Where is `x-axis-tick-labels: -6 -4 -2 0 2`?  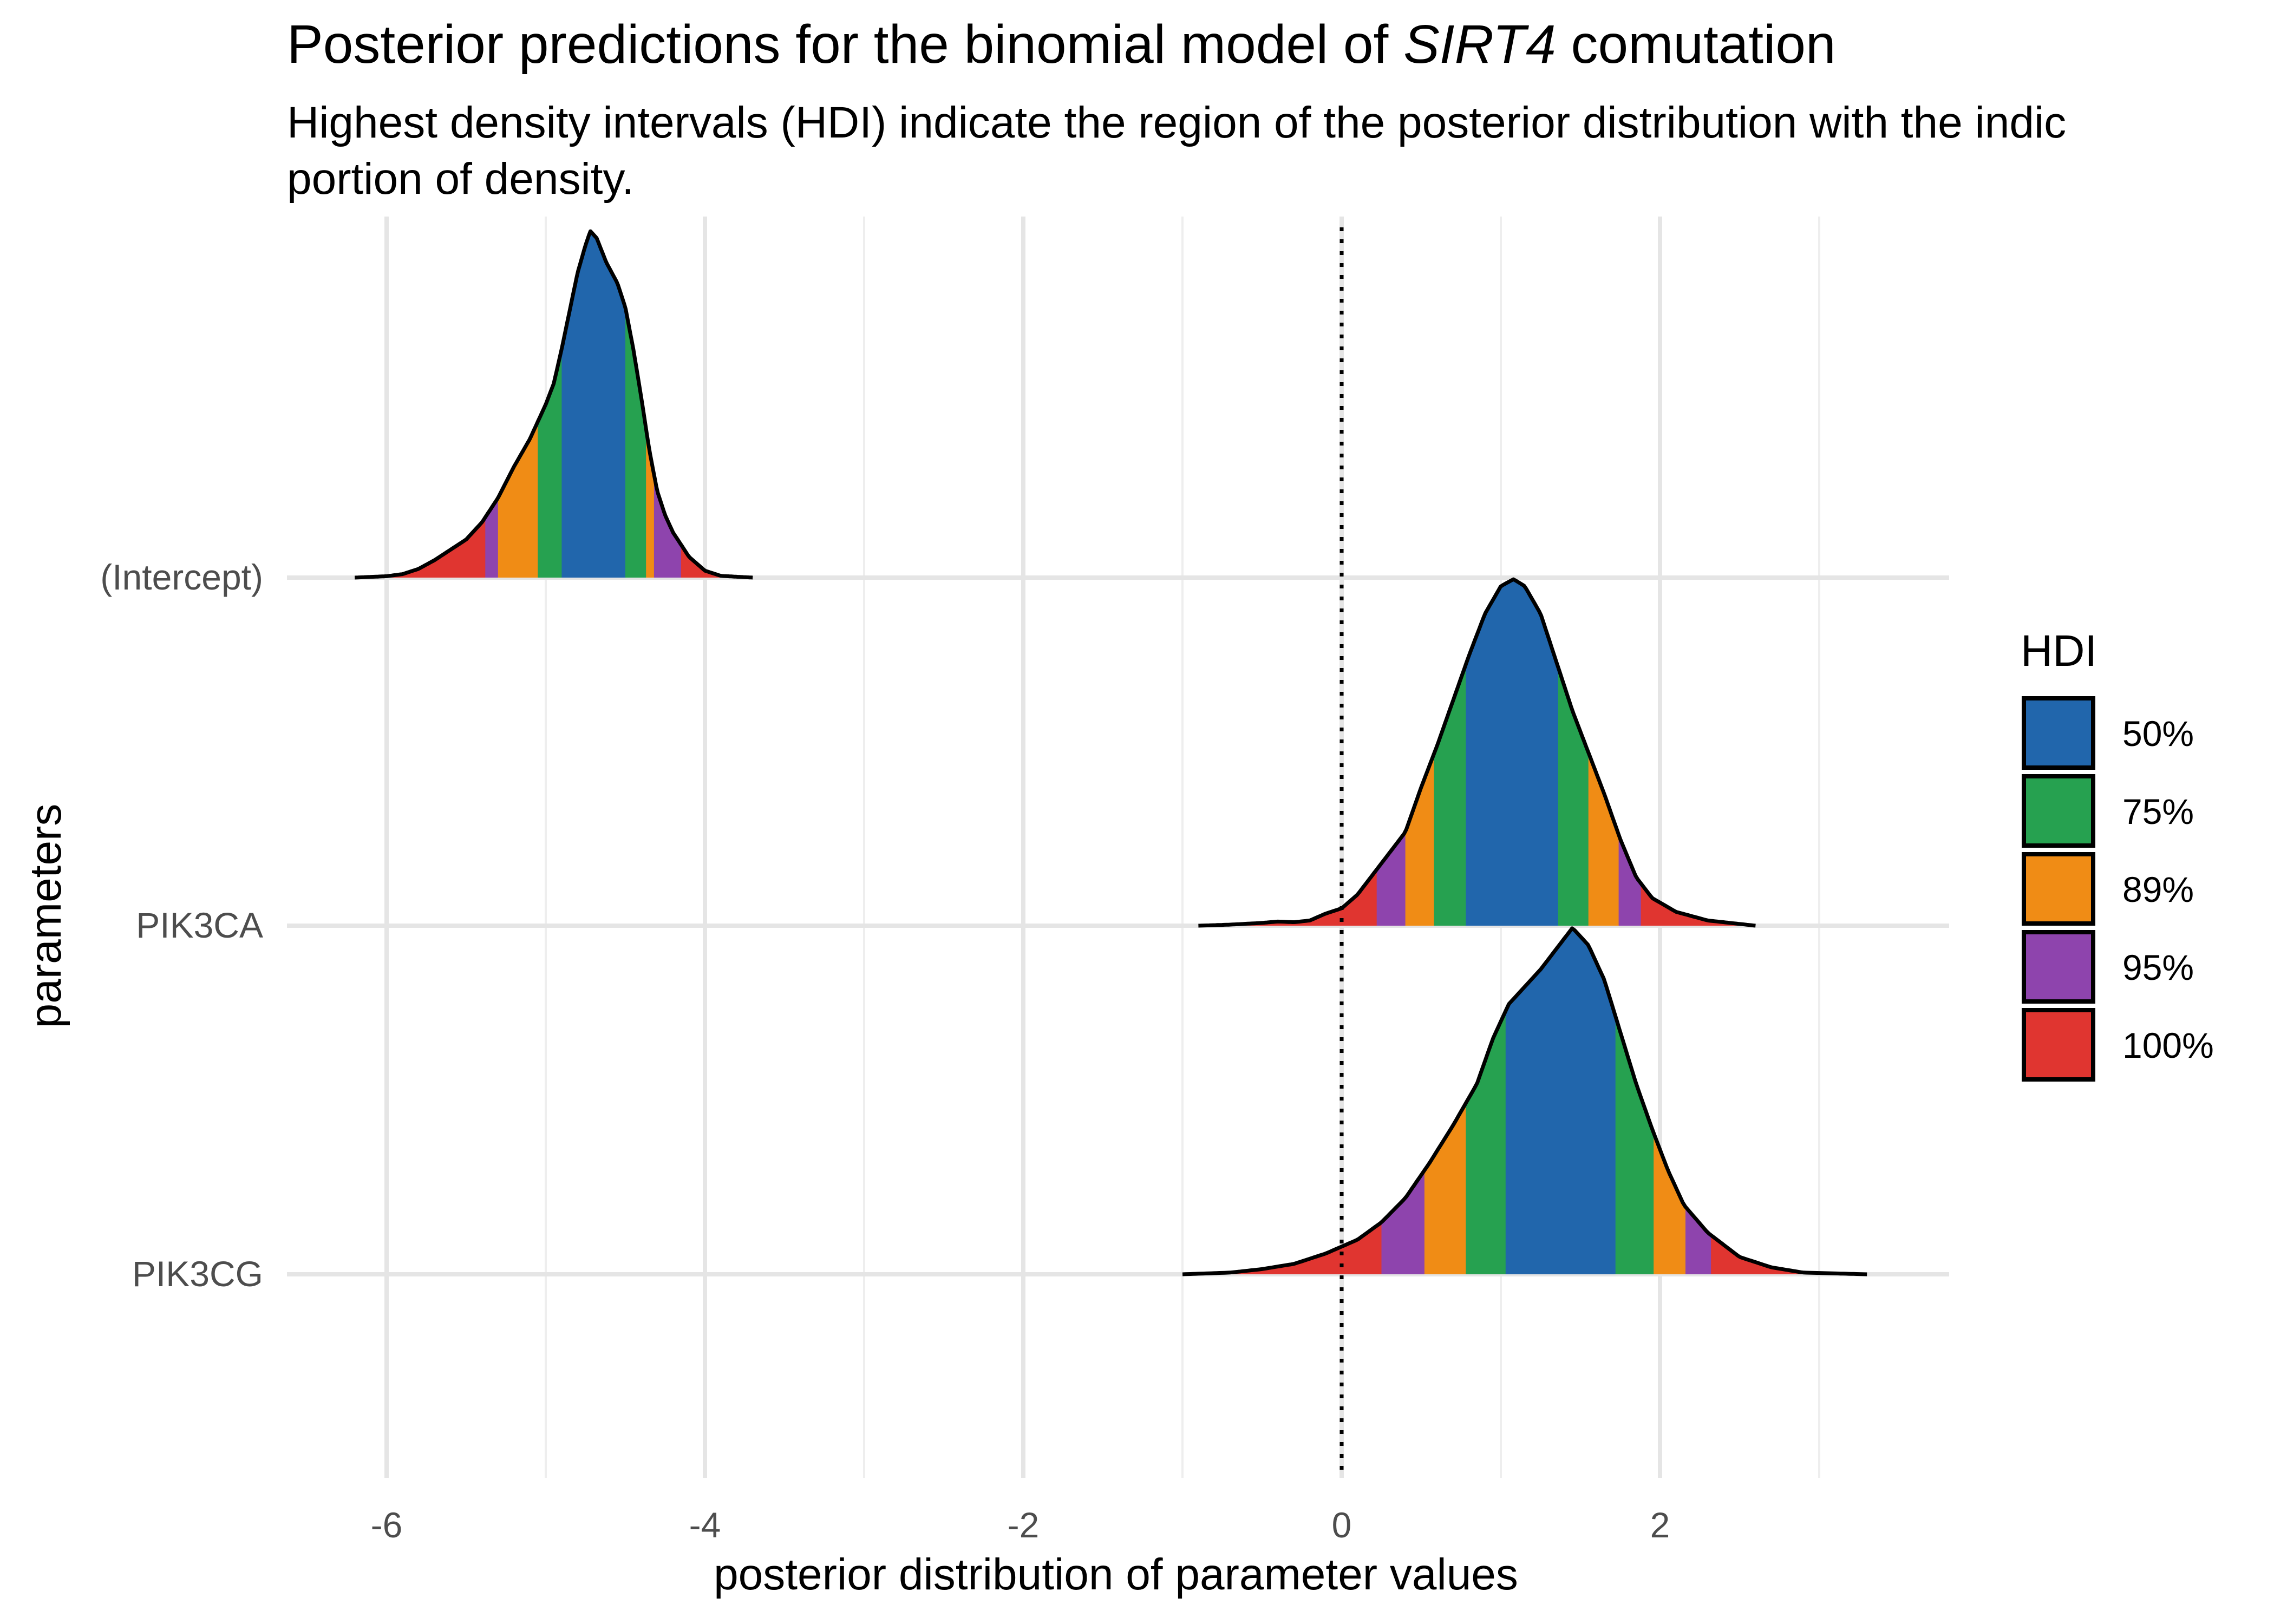 x-axis-tick-labels: -6 -4 -2 0 2 is located at coordinates (1021, 1525).